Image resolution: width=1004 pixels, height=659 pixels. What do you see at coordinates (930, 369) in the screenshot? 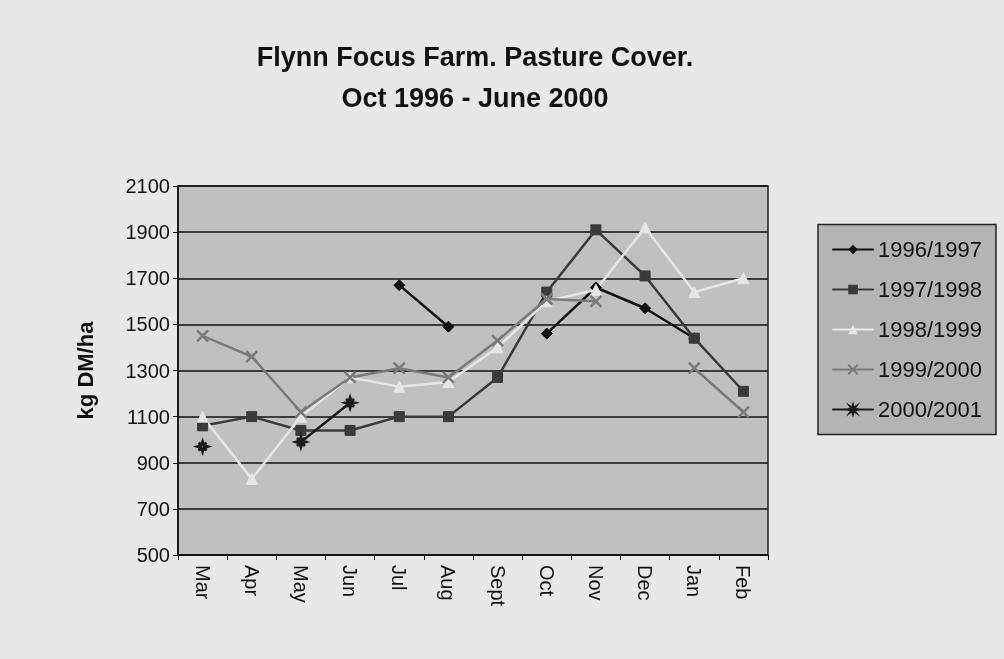
I see `legend-label: 1999/2000` at bounding box center [930, 369].